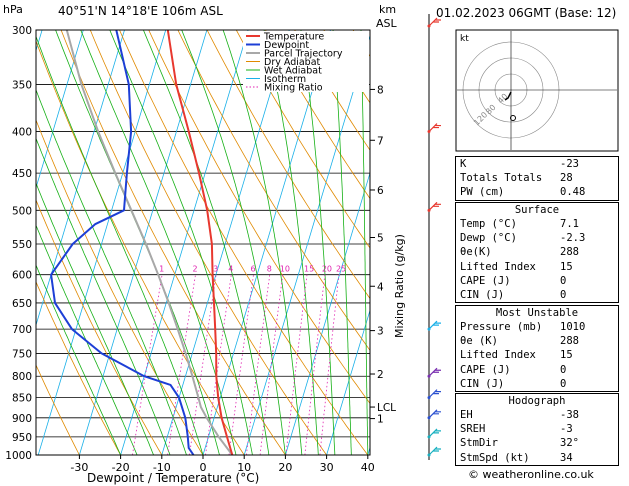 The width and height of the screenshot is (629, 486). What do you see at coordinates (200, 242) in the screenshot?
I see `temperature-line` at bounding box center [200, 242].